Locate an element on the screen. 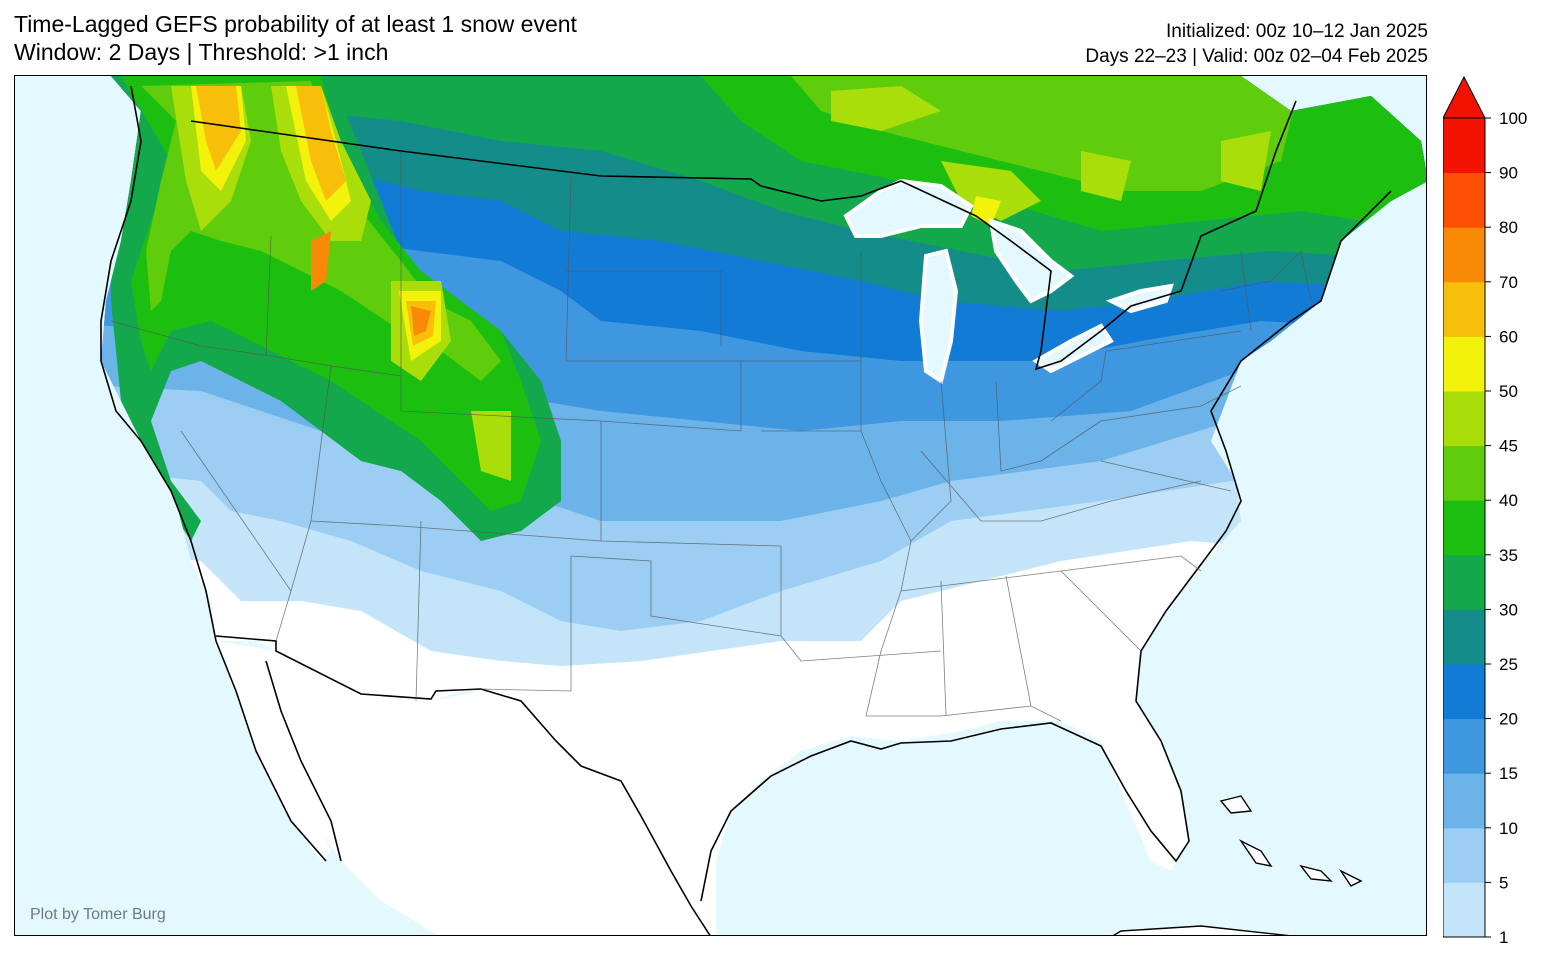 The height and width of the screenshot is (963, 1550). us-mexico-border is located at coordinates (463, 785).